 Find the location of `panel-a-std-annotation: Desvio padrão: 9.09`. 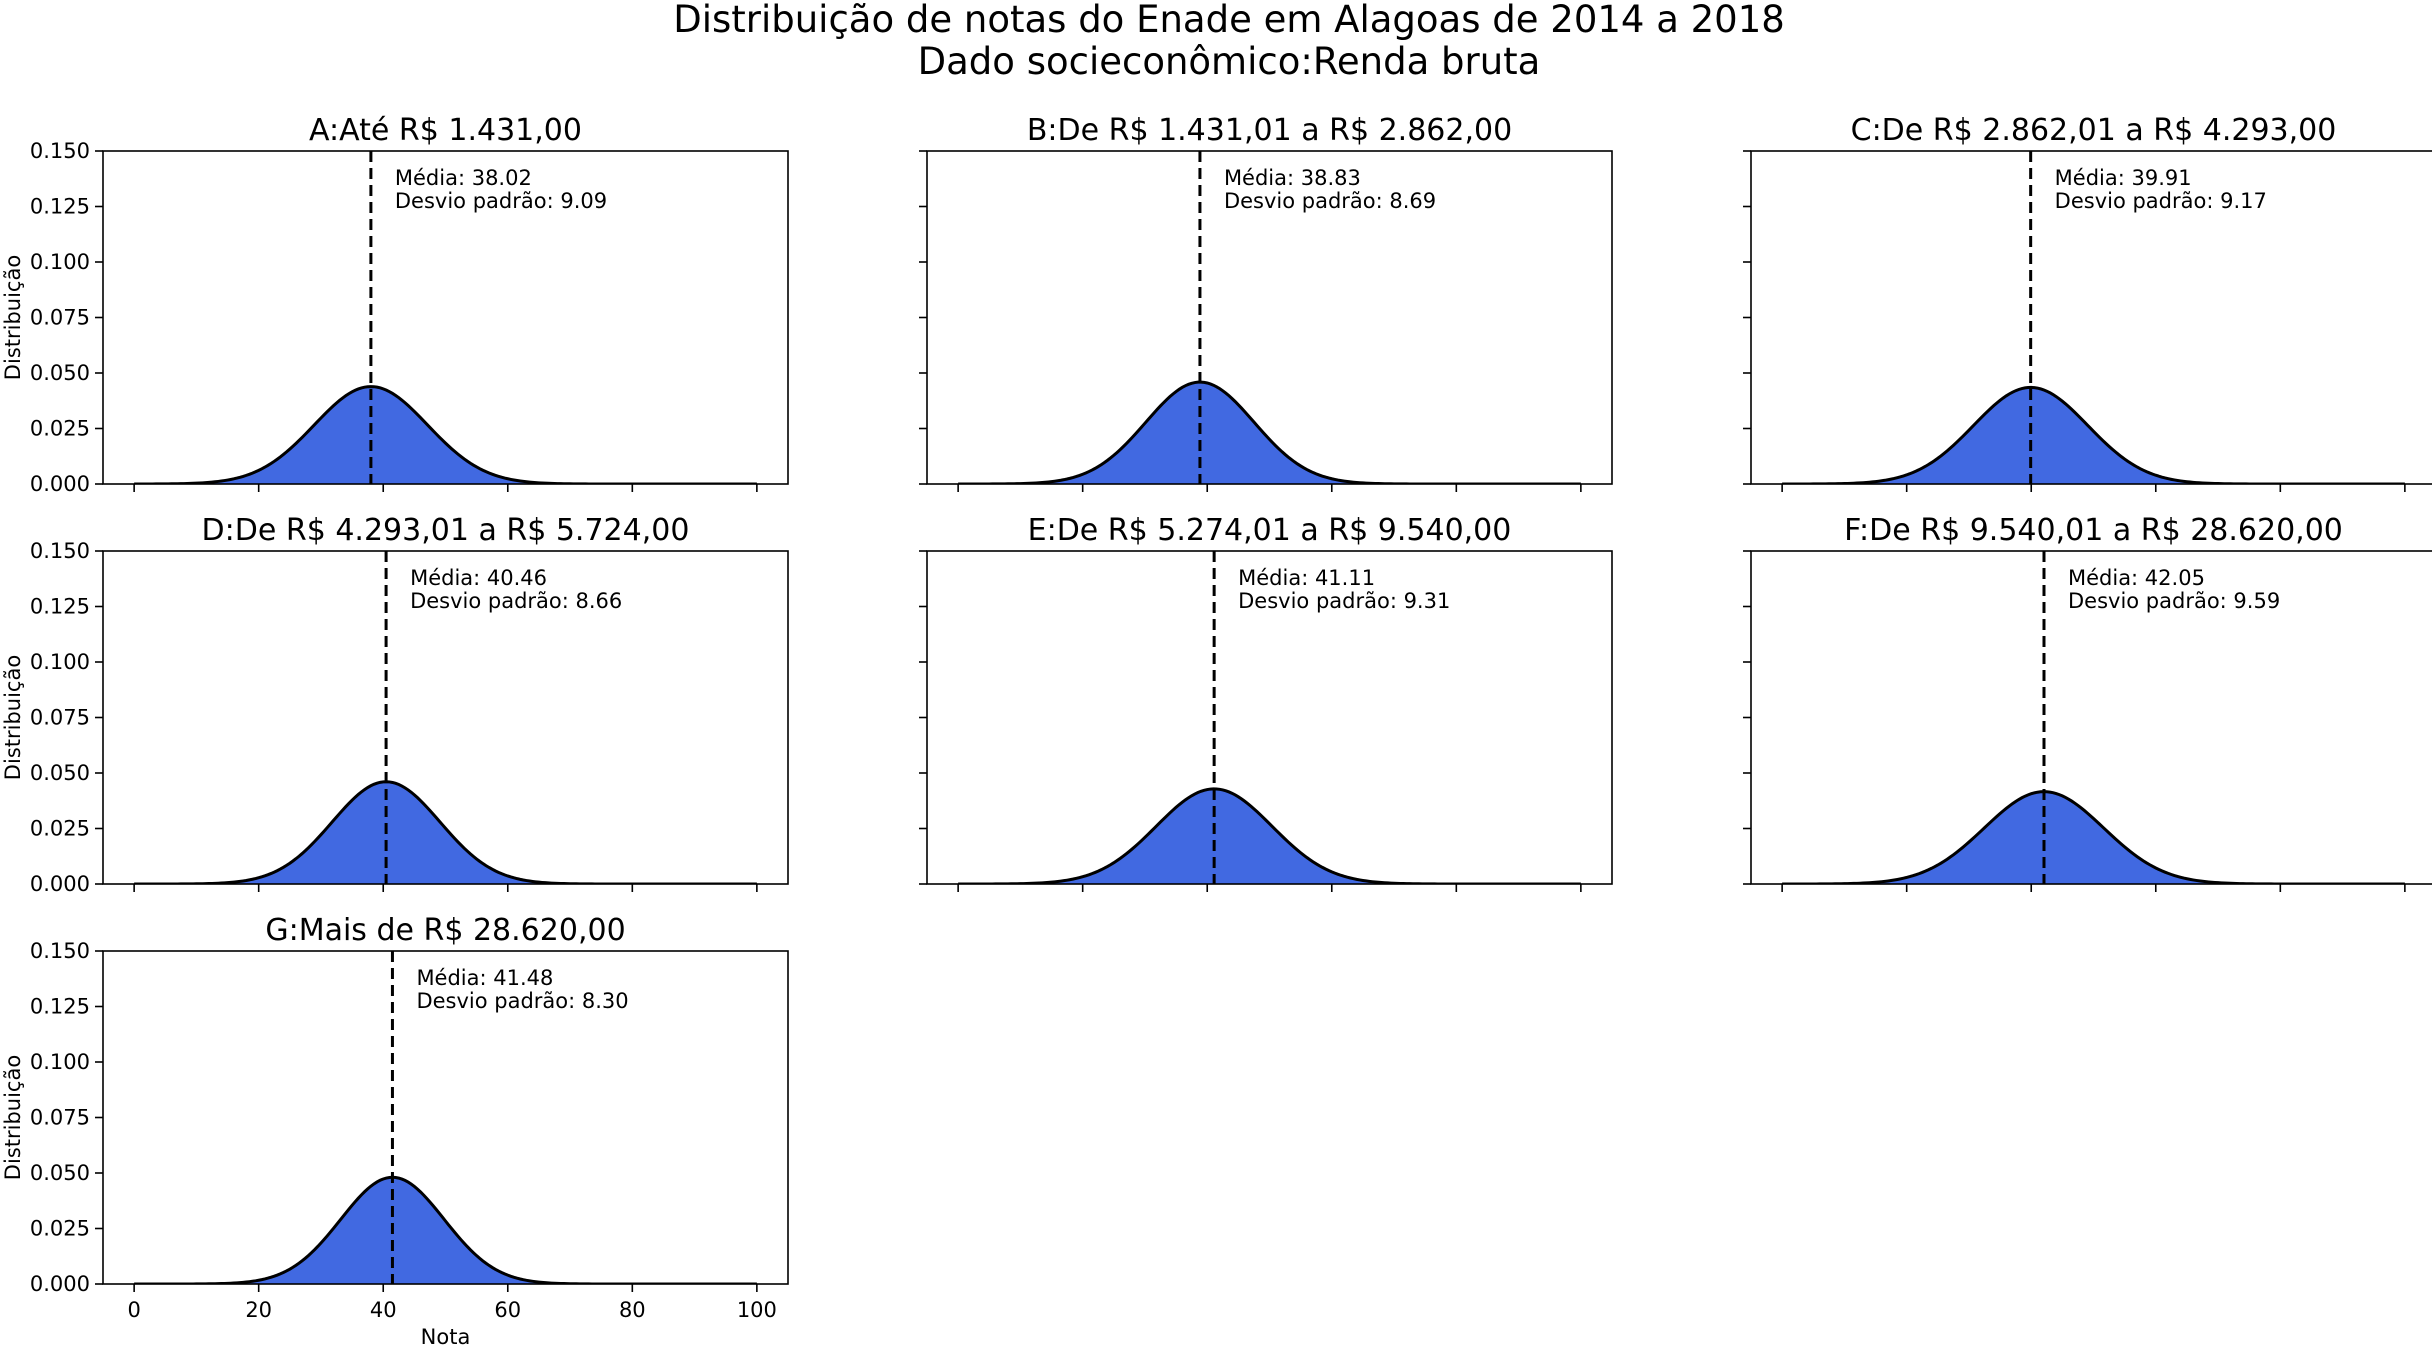

panel-a-std-annotation: Desvio padrão: 9.09 is located at coordinates (501, 201).